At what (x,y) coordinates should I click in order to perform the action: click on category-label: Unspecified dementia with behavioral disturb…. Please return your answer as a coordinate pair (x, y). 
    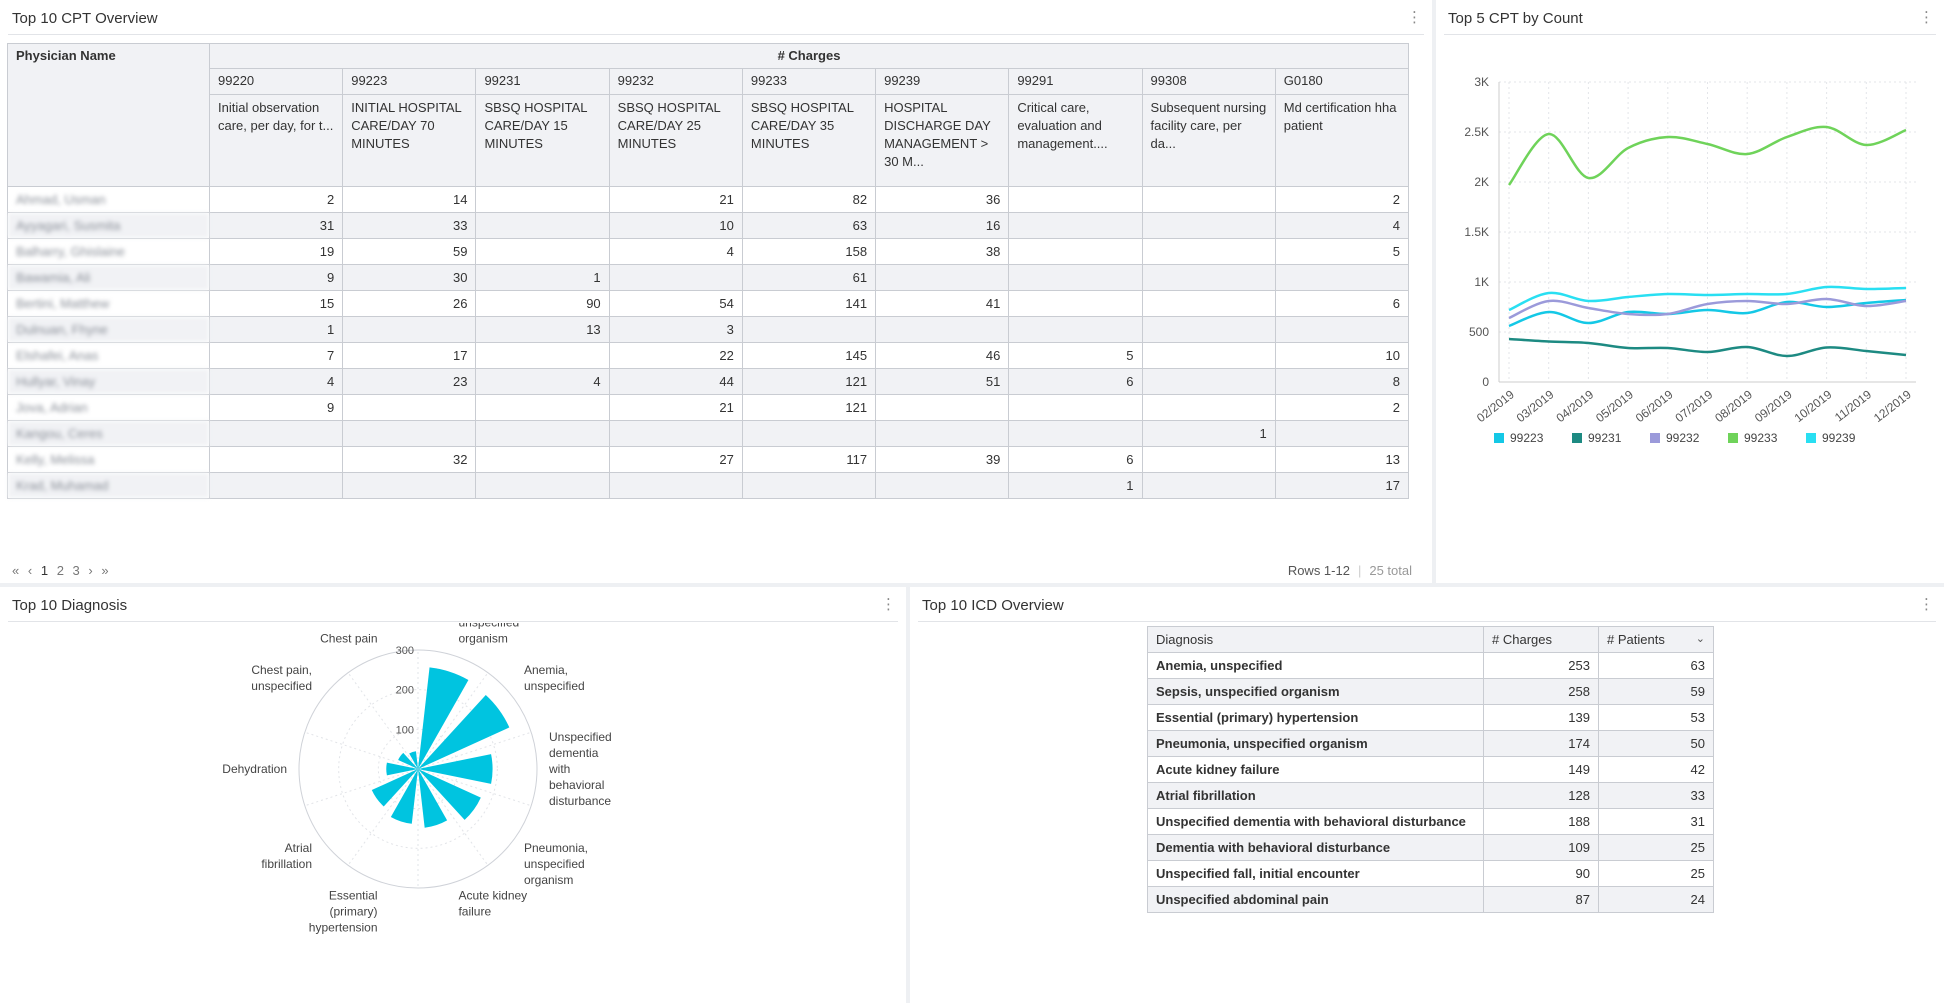
    Looking at the image, I should click on (580, 769).